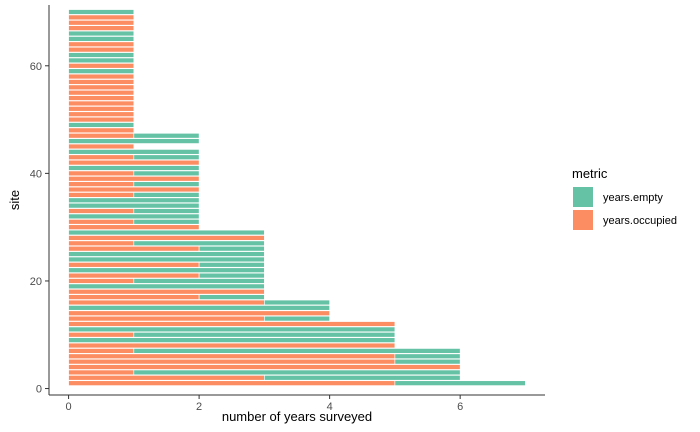 This screenshot has height=432, width=700. I want to click on legend-label-years-empty: years.empty, so click(633, 198).